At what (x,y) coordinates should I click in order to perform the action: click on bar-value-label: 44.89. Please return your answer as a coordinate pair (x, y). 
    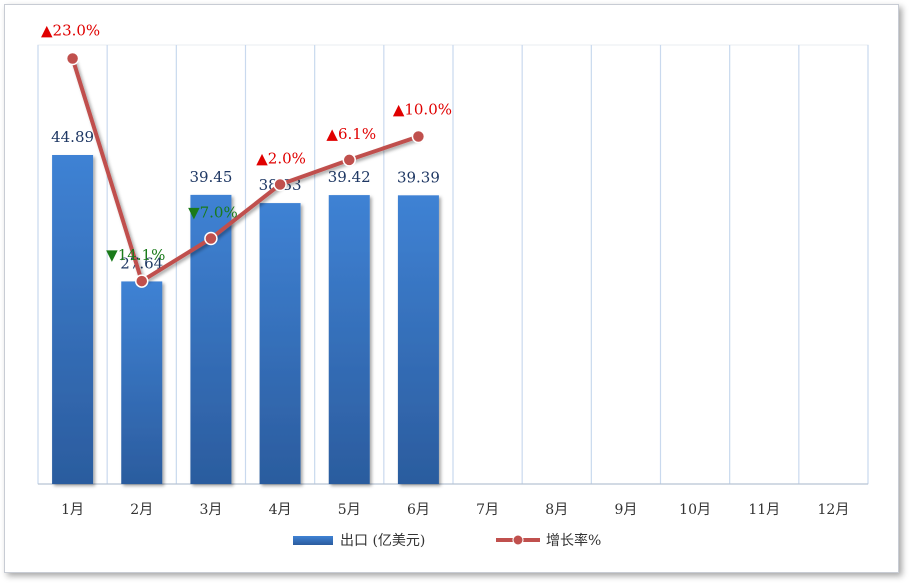
    Looking at the image, I should click on (72, 137).